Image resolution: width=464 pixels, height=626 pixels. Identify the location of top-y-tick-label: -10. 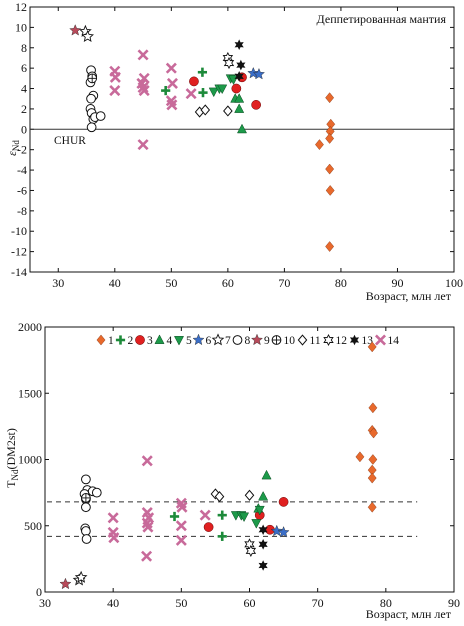
(19, 231).